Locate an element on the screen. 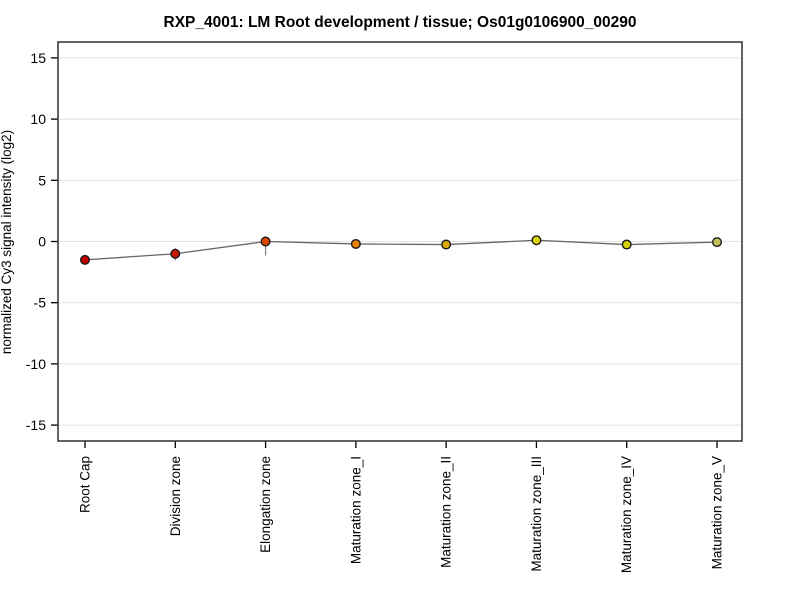 The width and height of the screenshot is (800, 600). x-tick-label: Maturation zone_II is located at coordinates (446, 512).